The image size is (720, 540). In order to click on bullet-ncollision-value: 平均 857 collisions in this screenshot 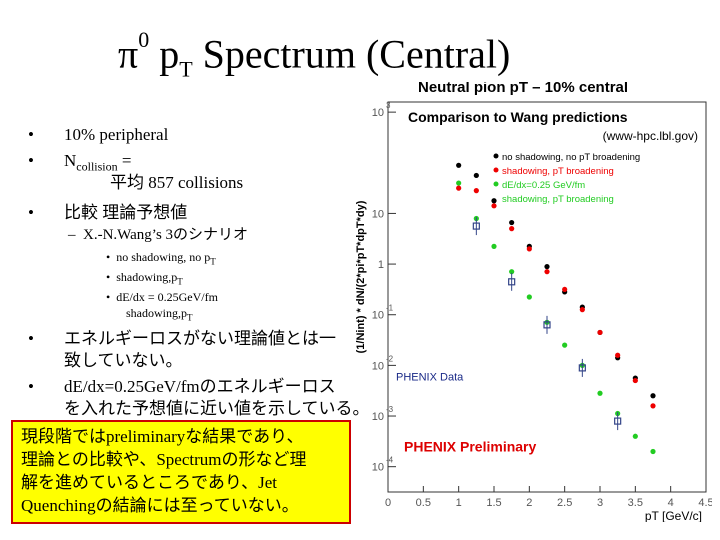, I will do `click(177, 182)`.